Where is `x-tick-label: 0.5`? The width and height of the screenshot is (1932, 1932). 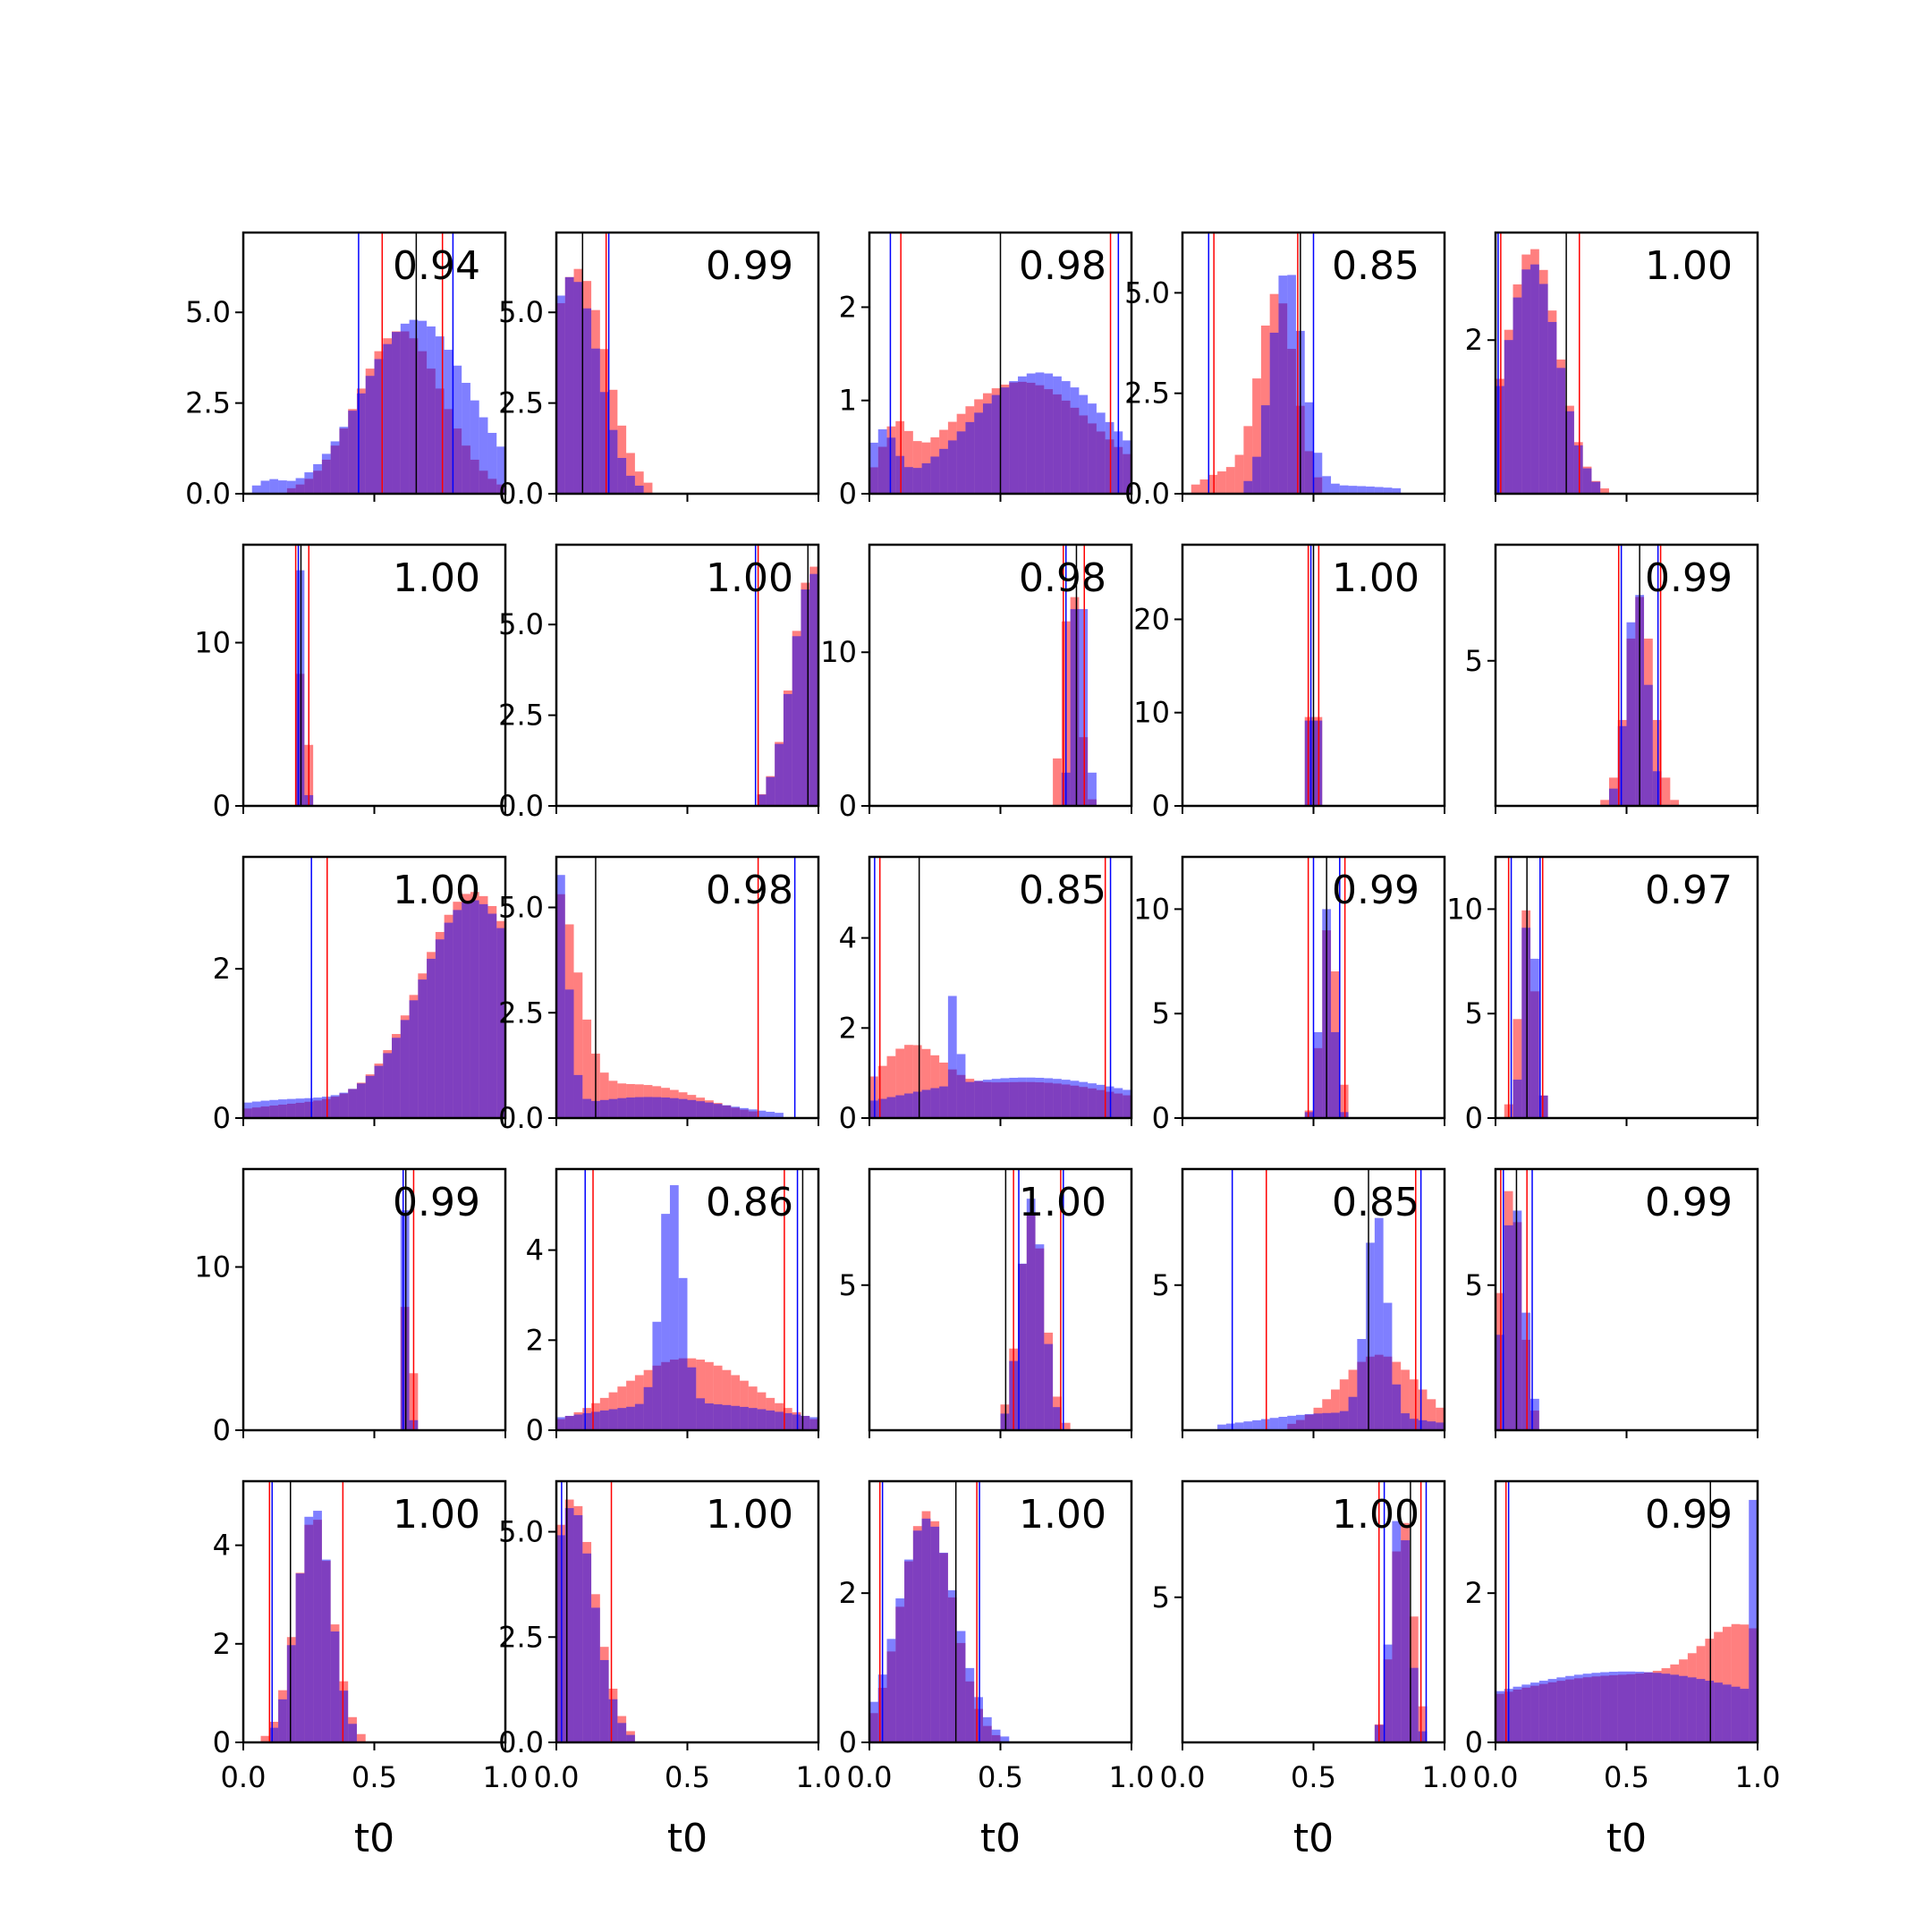 x-tick-label: 0.5 is located at coordinates (1000, 1777).